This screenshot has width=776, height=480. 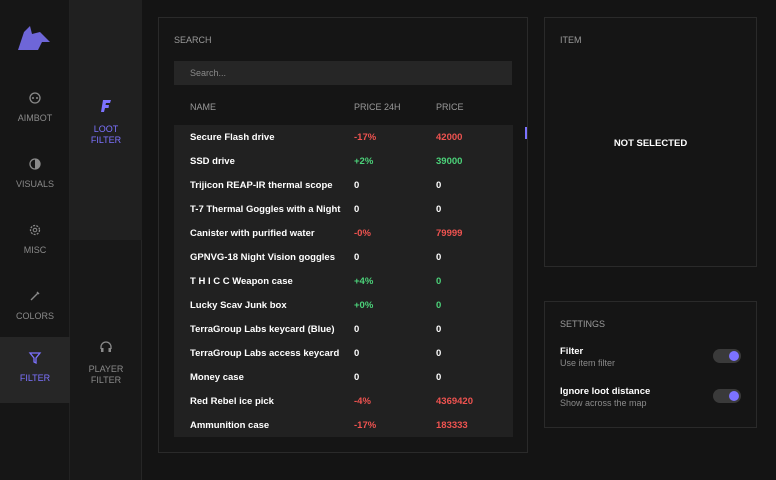 What do you see at coordinates (35, 176) in the screenshot?
I see `nav-item: VISUALS` at bounding box center [35, 176].